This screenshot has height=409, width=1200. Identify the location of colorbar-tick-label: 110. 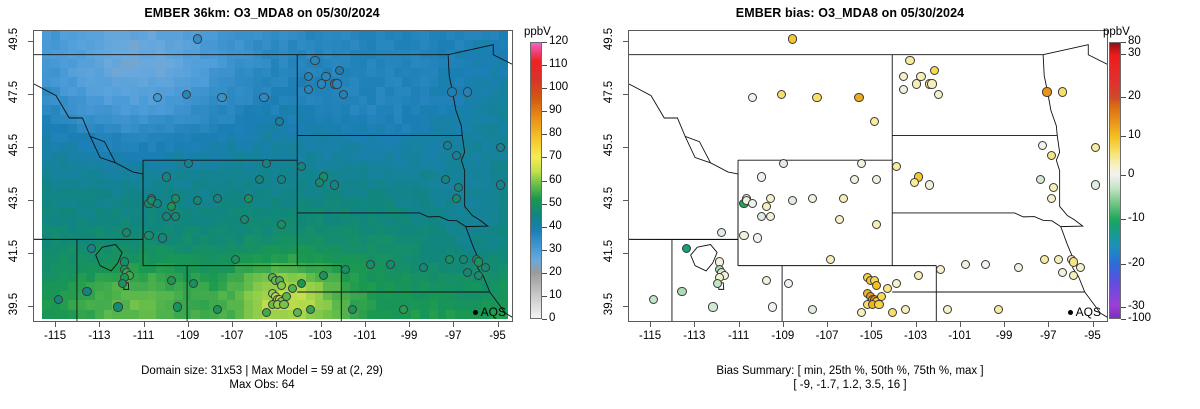
(558, 64).